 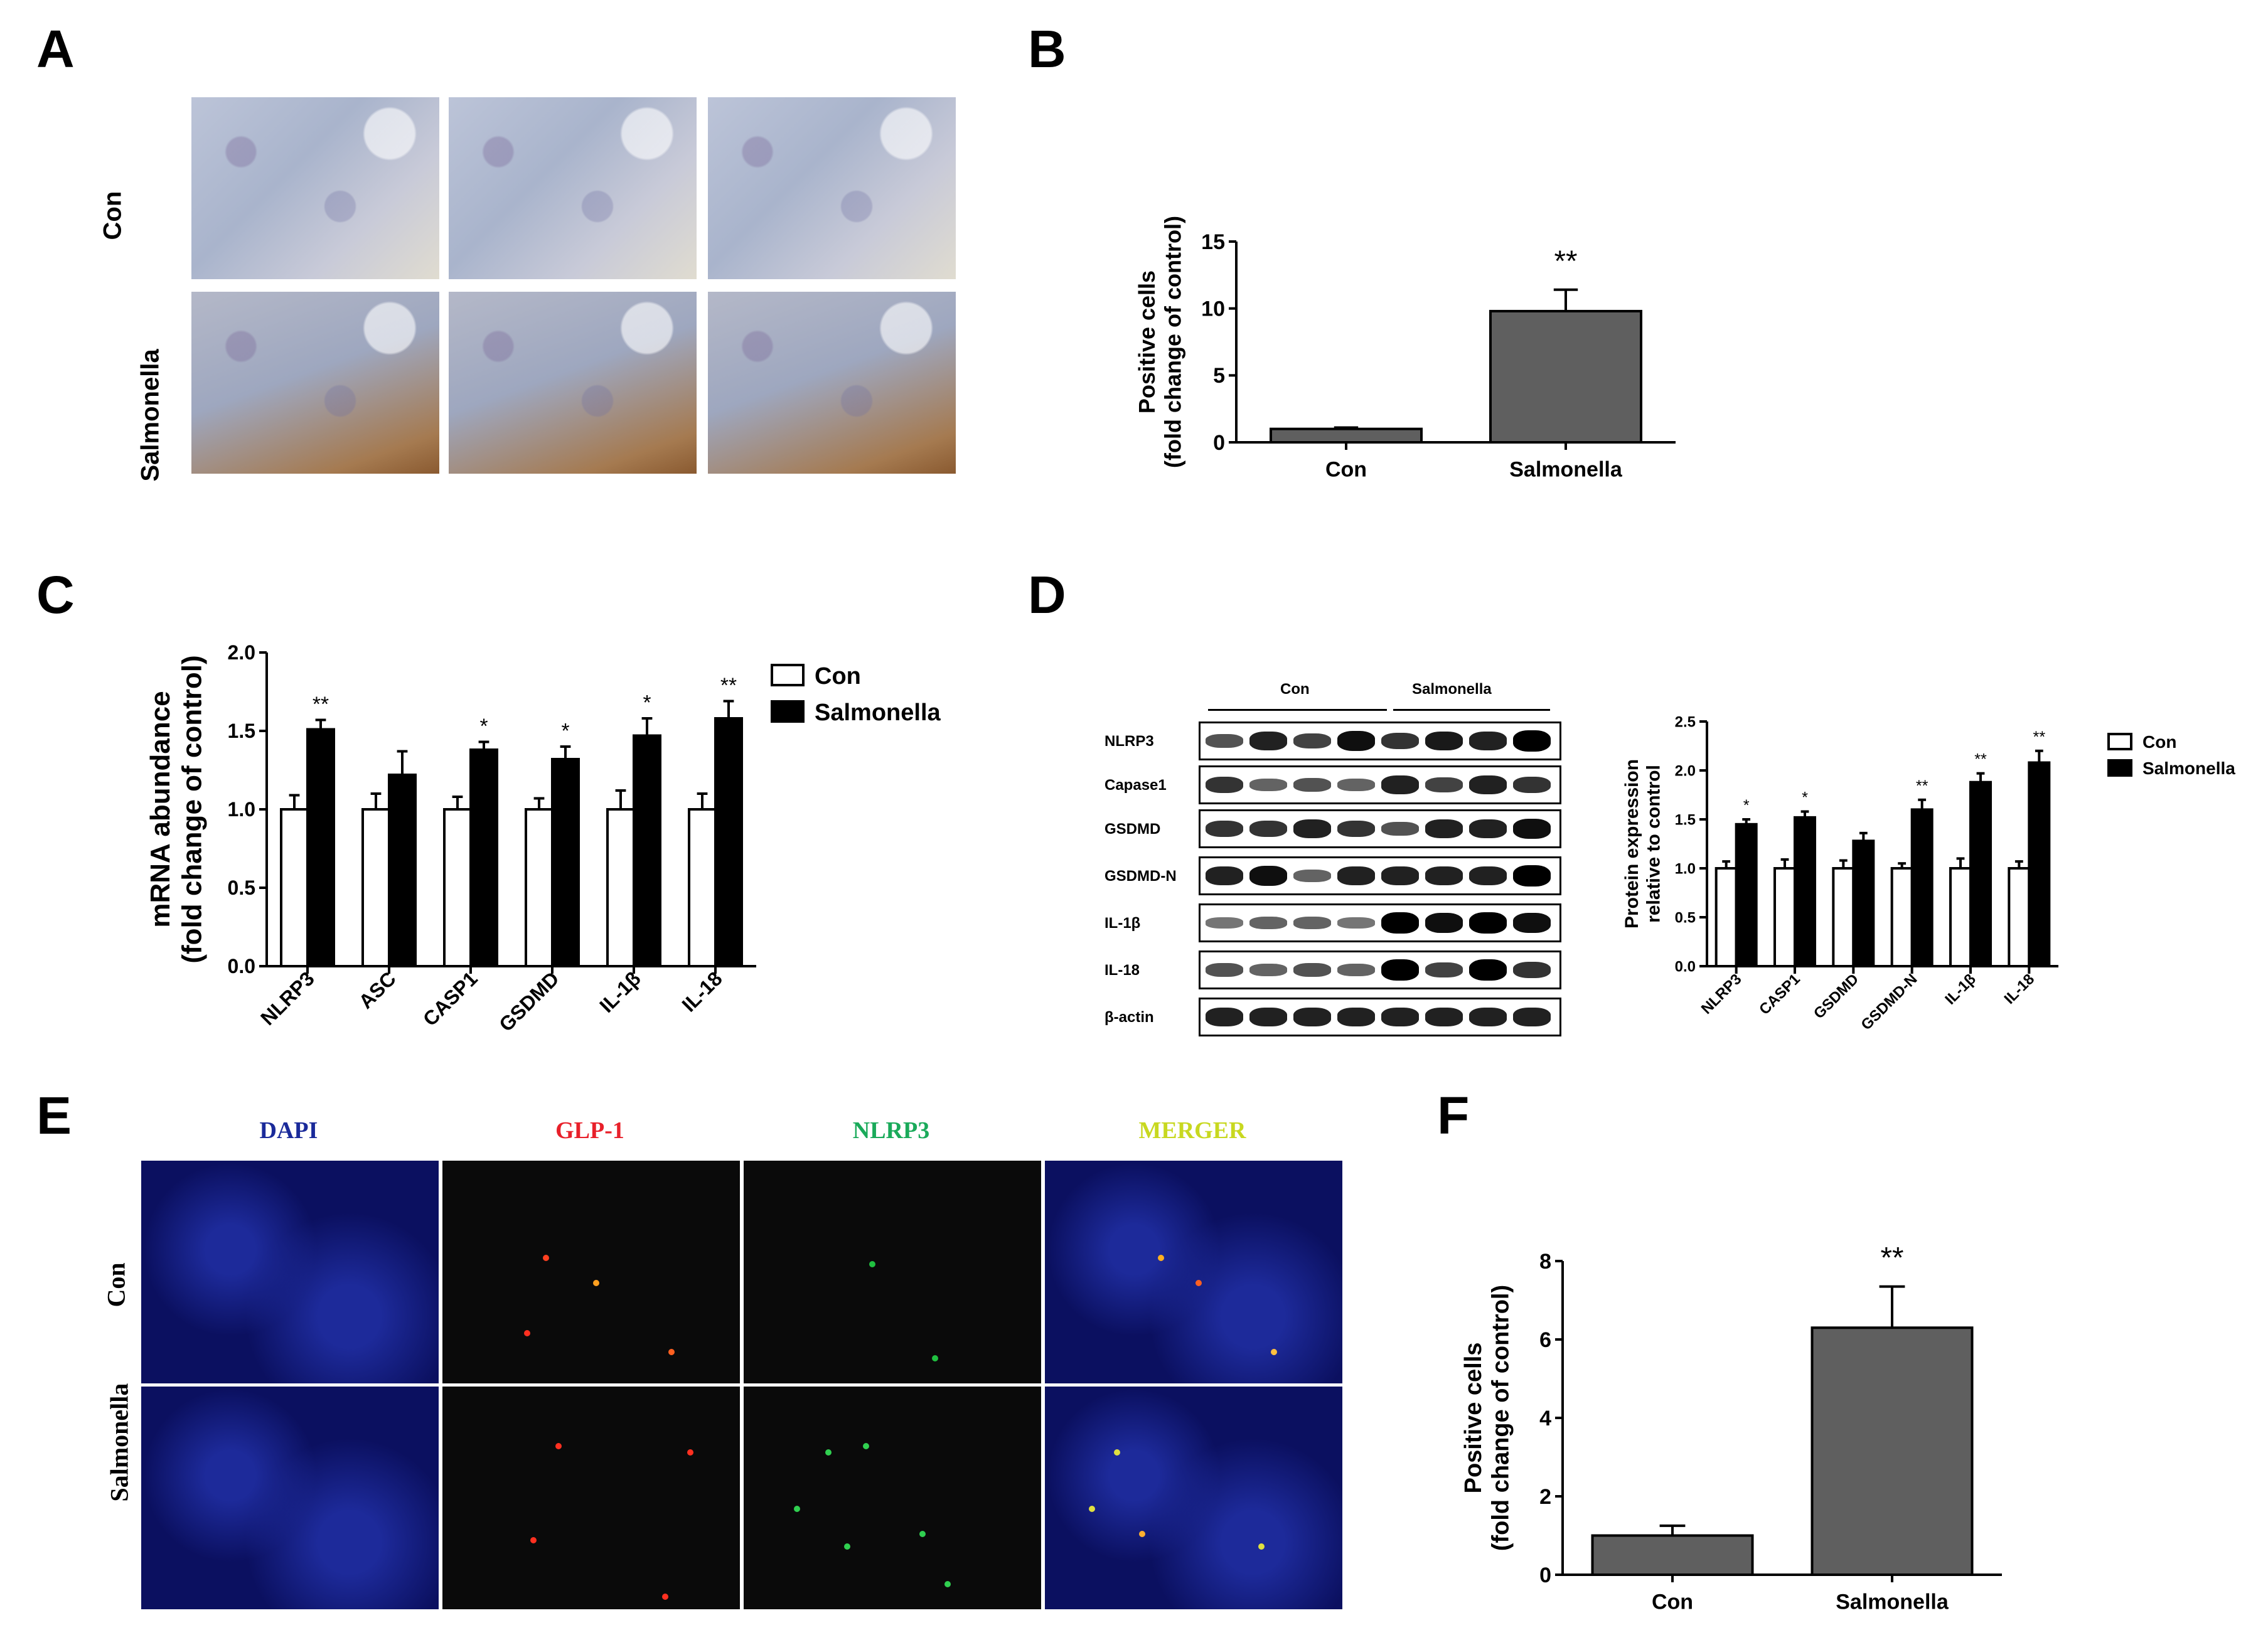 I want to click on row-label-e-con: Con, so click(x=116, y=1284).